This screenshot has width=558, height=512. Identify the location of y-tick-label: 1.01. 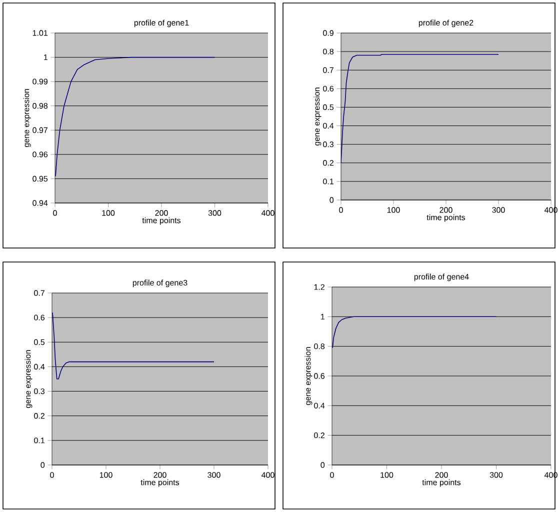
(40, 33).